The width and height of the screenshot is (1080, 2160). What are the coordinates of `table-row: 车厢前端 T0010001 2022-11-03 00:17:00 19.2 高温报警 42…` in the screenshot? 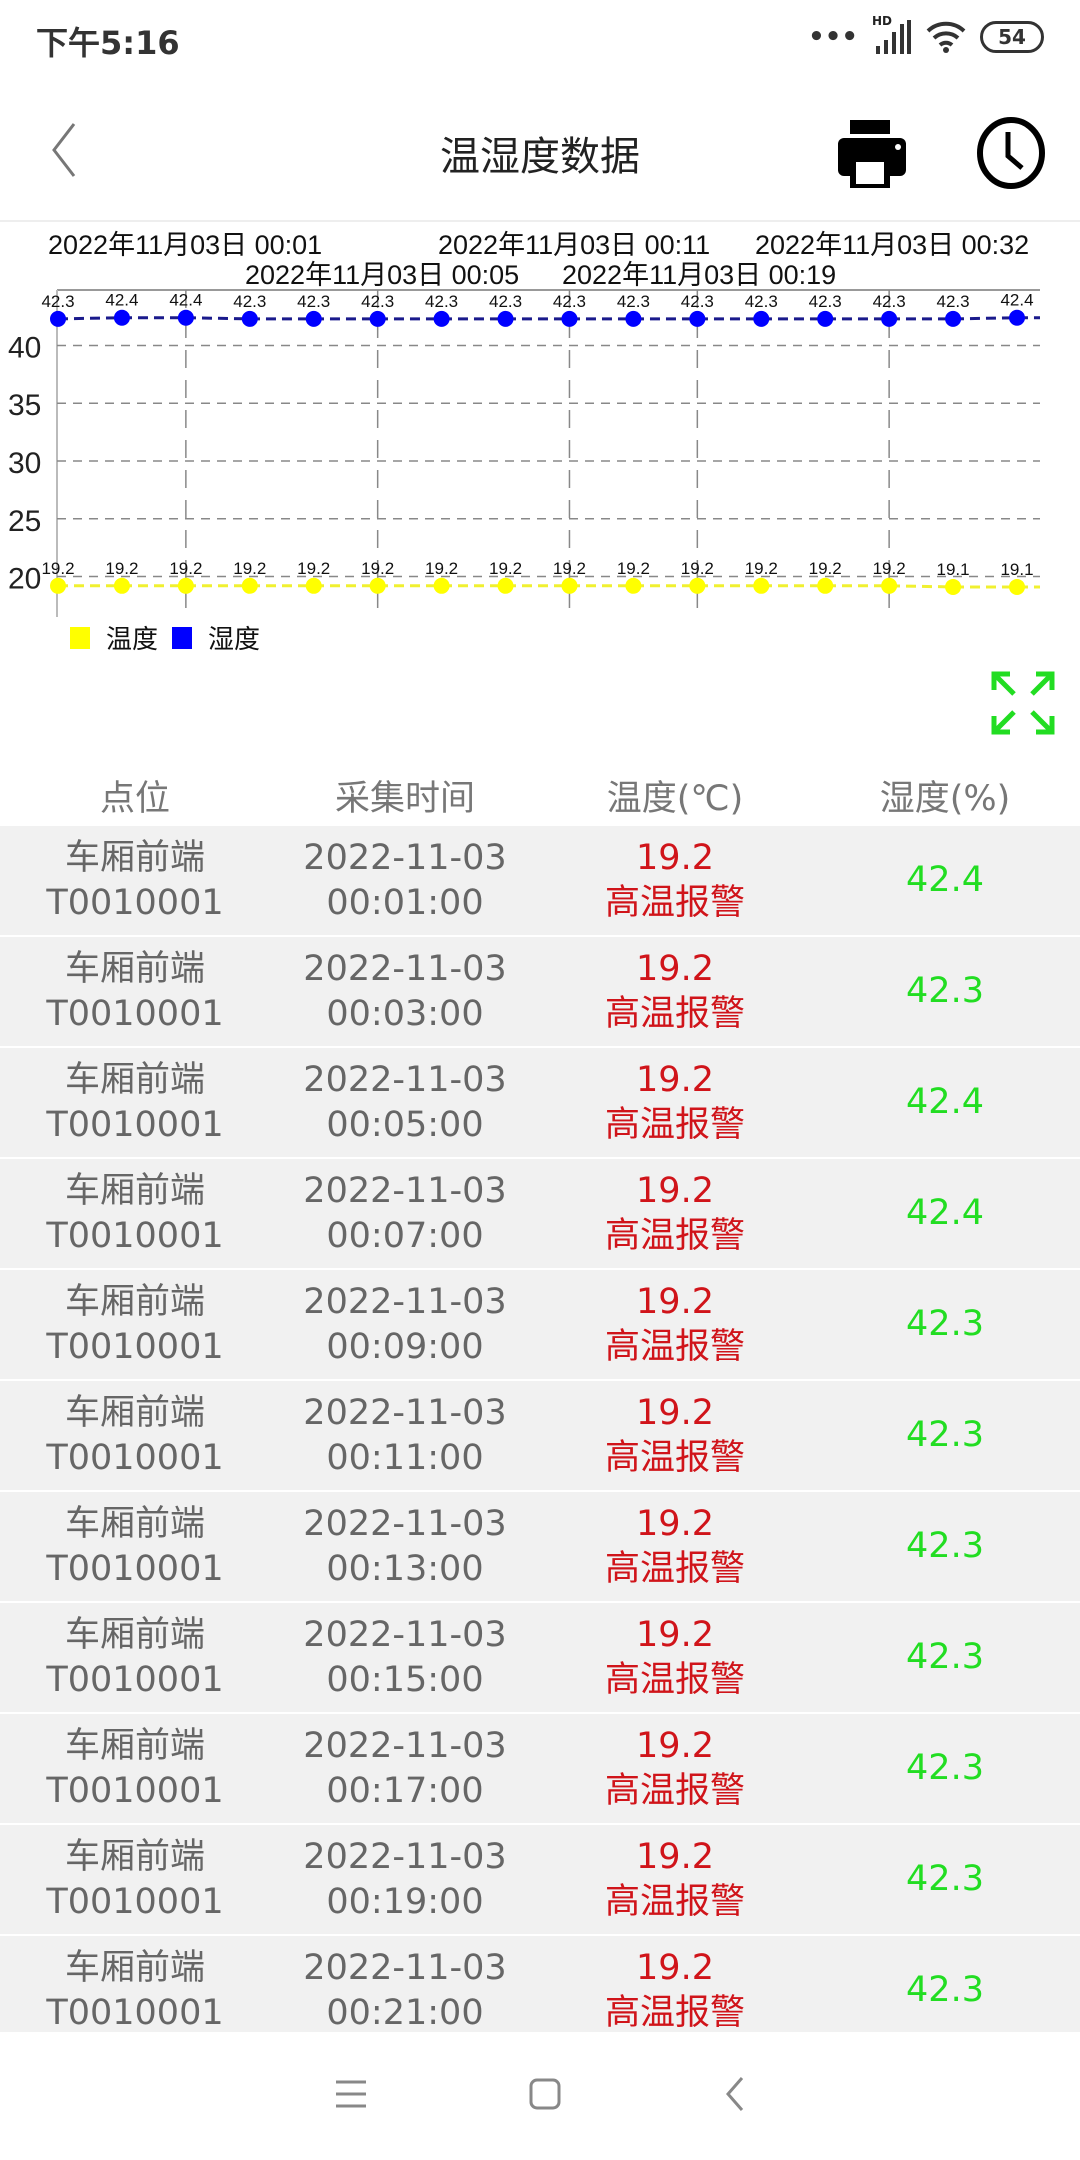 It's located at (540, 1769).